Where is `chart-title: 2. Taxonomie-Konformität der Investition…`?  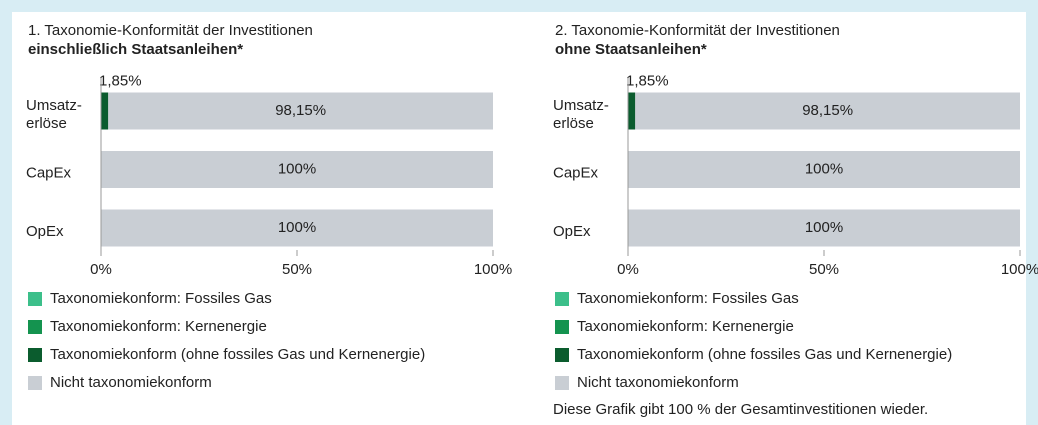
chart-title: 2. Taxonomie-Konformität der Investition… is located at coordinates (697, 30).